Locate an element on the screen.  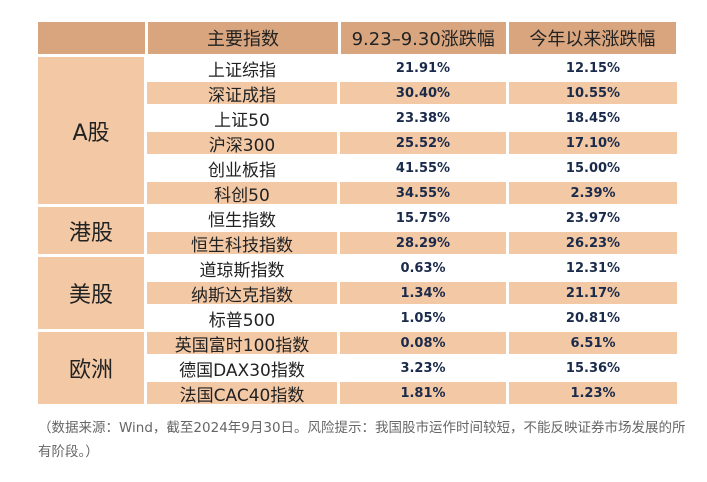
change-cell: 41.55% is located at coordinates (423, 168).